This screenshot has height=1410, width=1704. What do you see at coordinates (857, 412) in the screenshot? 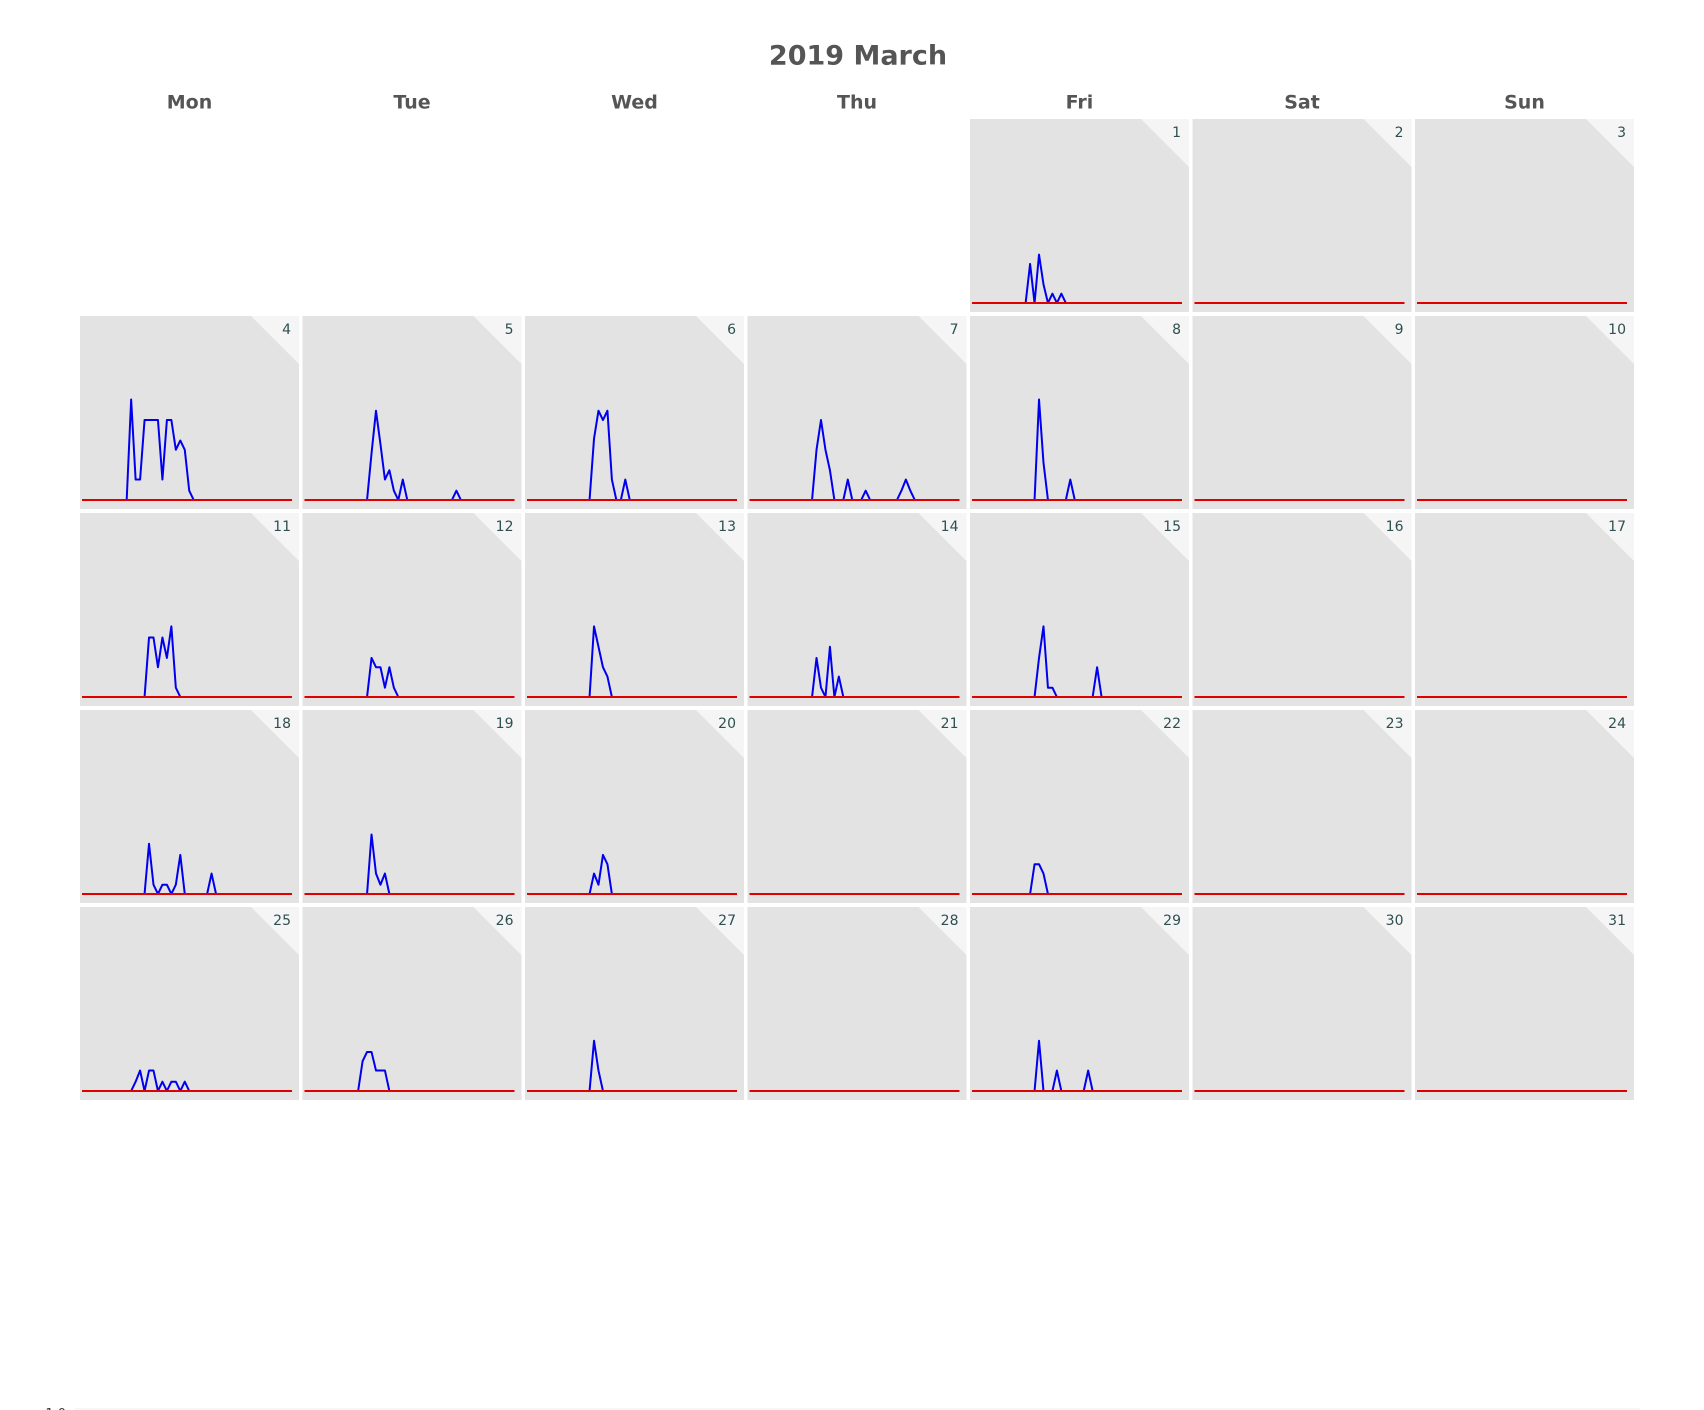
I see `day-cell: 7` at bounding box center [857, 412].